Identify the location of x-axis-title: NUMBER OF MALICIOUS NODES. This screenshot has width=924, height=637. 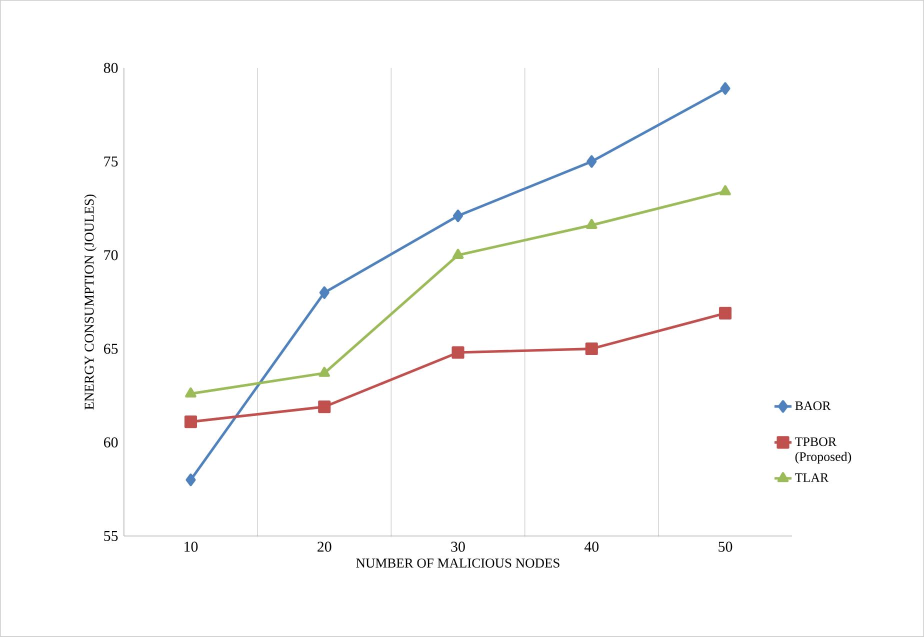
(458, 563).